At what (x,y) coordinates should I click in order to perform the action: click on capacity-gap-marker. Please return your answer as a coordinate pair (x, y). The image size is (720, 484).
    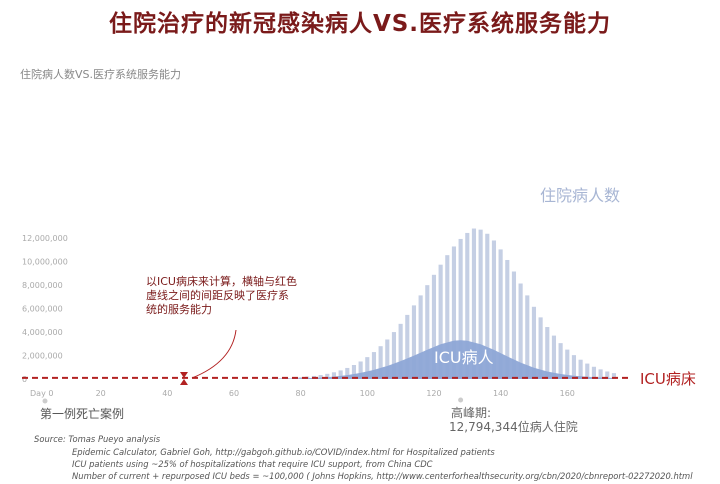
    Looking at the image, I should click on (183, 378).